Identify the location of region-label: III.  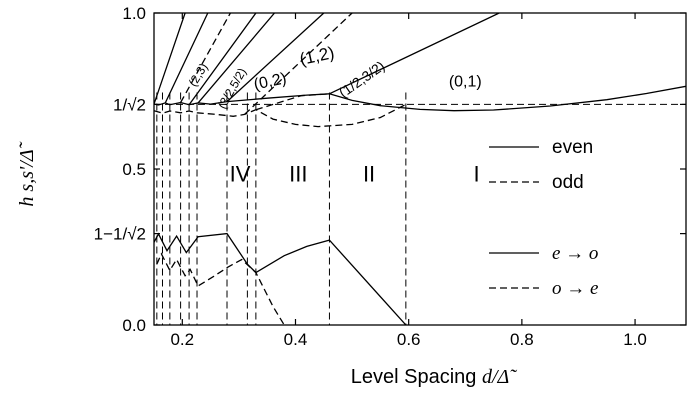
(298, 173).